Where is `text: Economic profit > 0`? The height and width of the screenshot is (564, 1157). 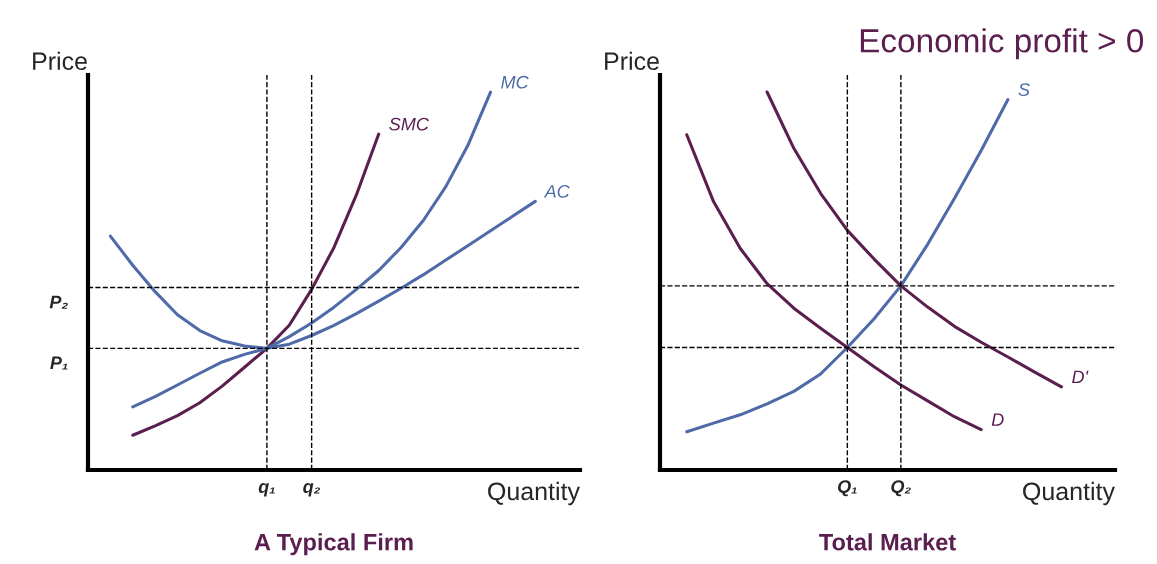
text: Economic profit > 0 is located at coordinates (1002, 44).